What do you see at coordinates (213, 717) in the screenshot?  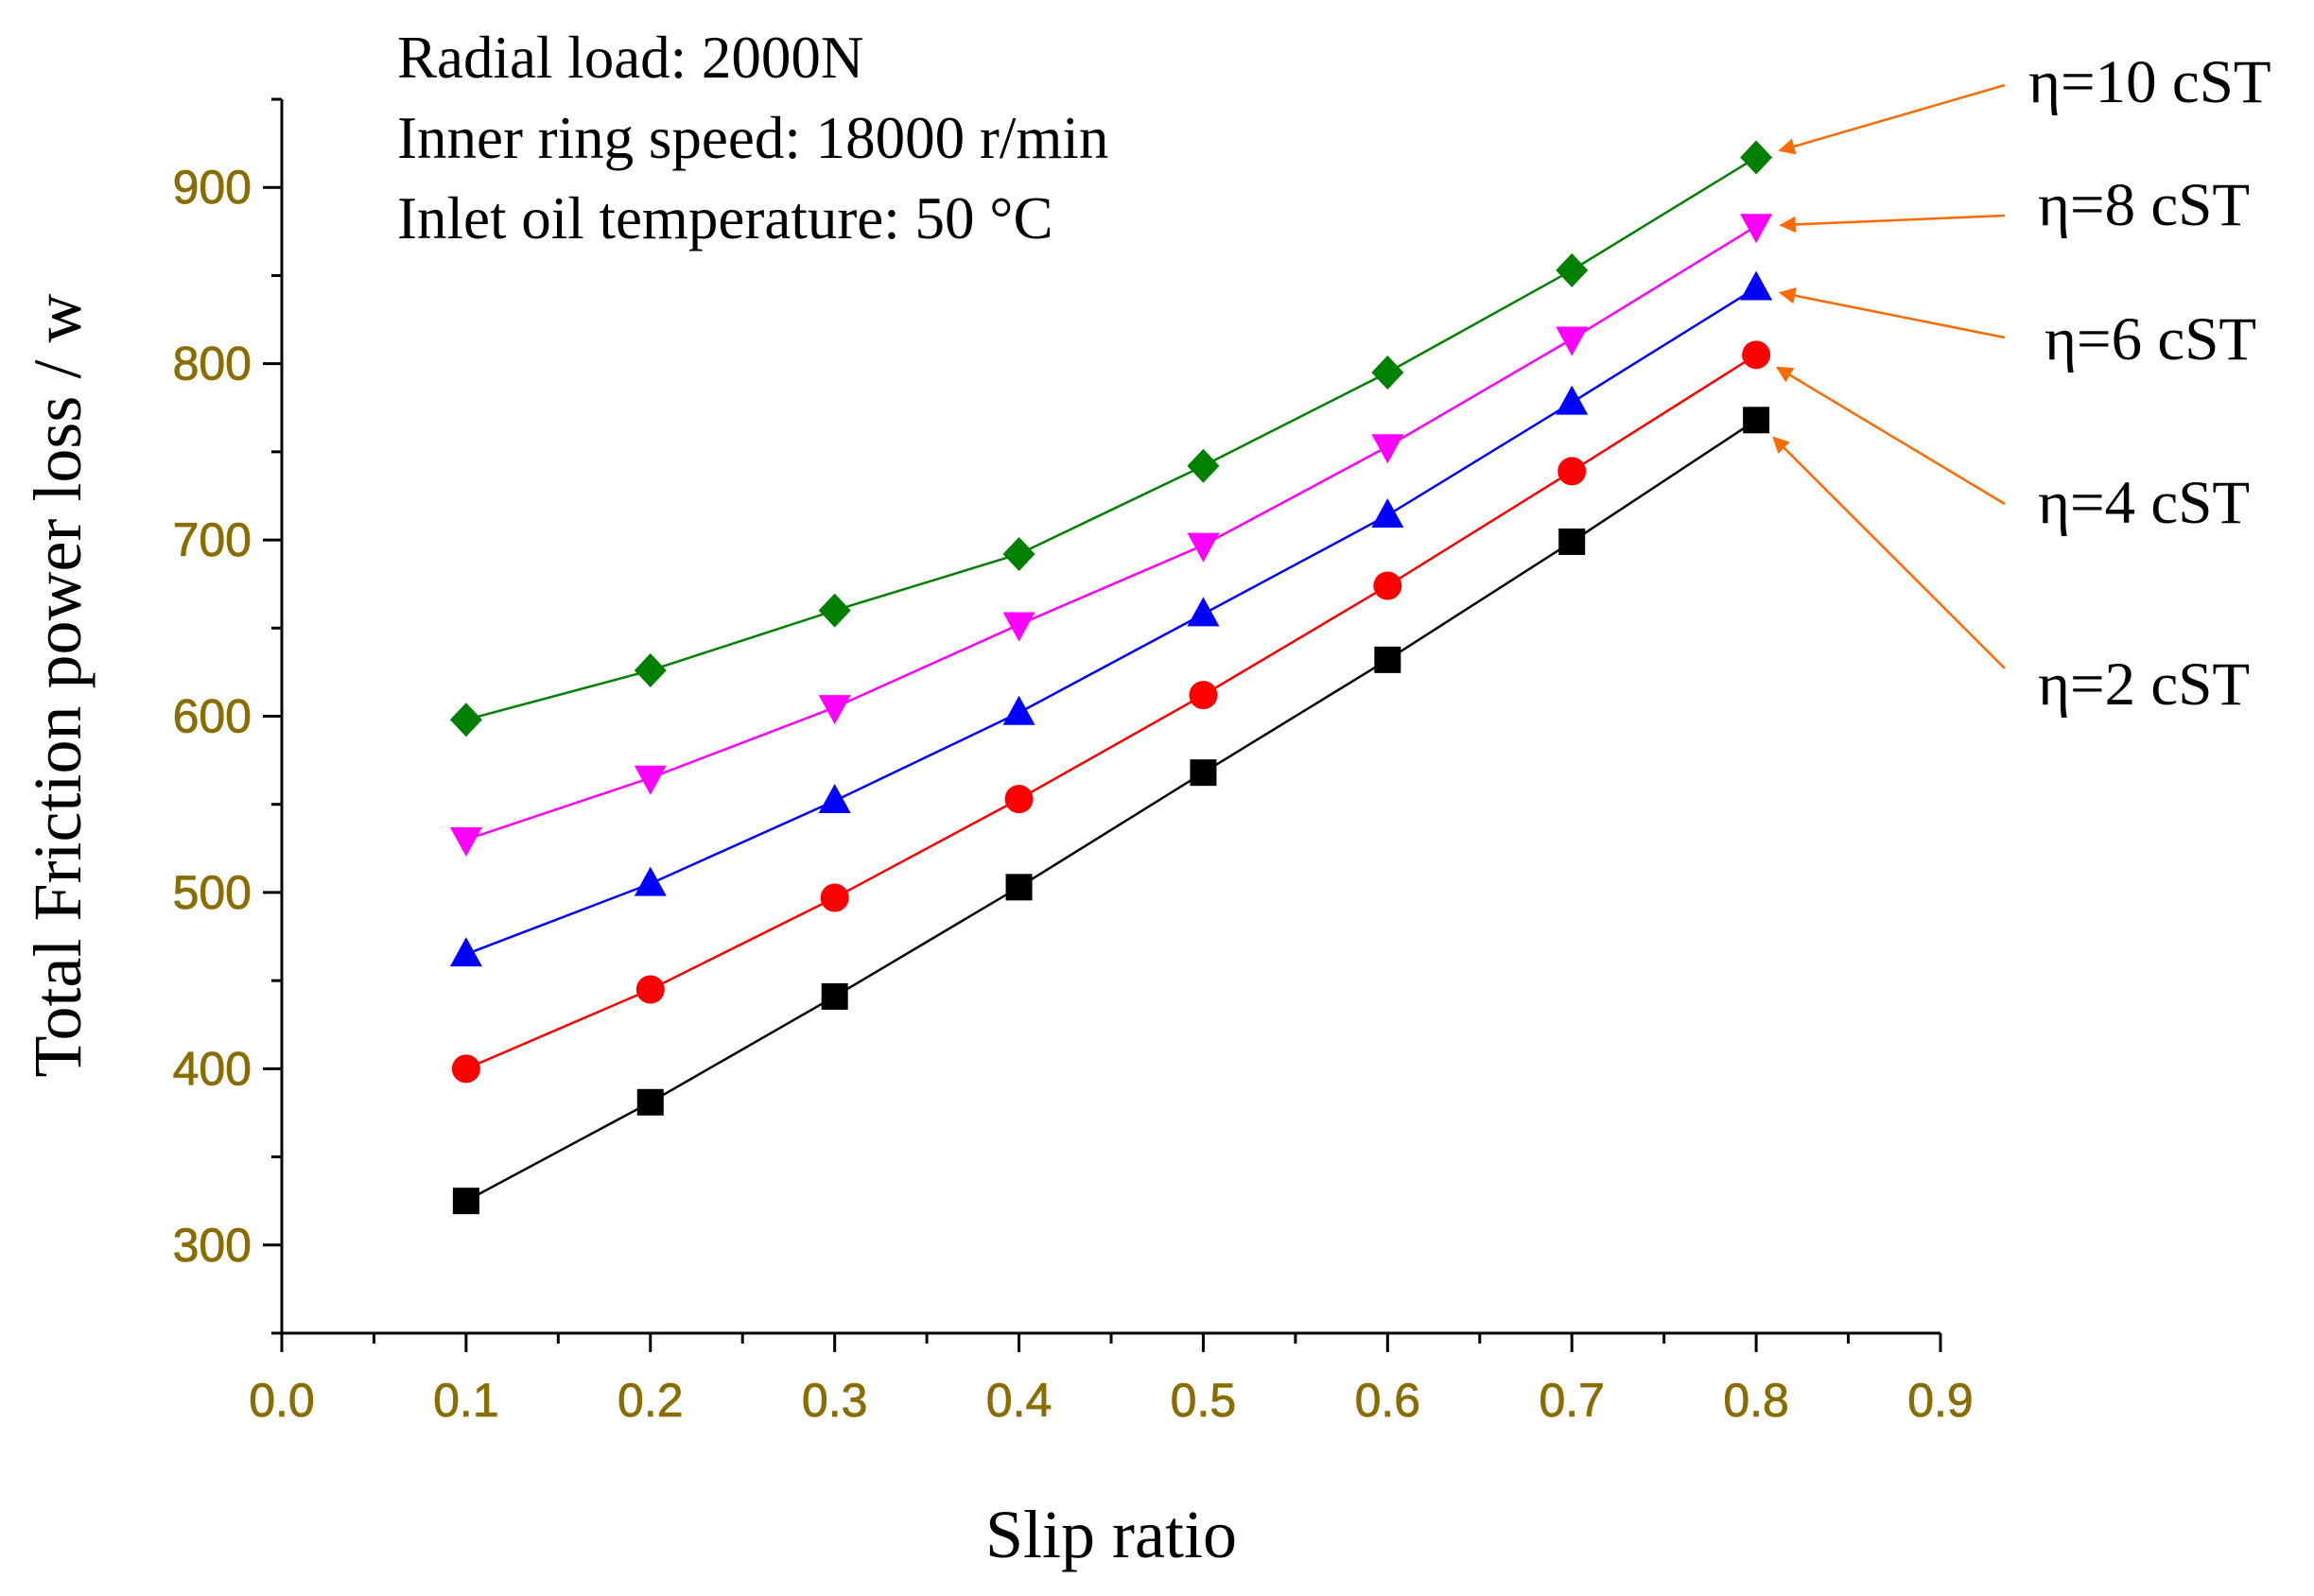 I see `y-tick-label: 600` at bounding box center [213, 717].